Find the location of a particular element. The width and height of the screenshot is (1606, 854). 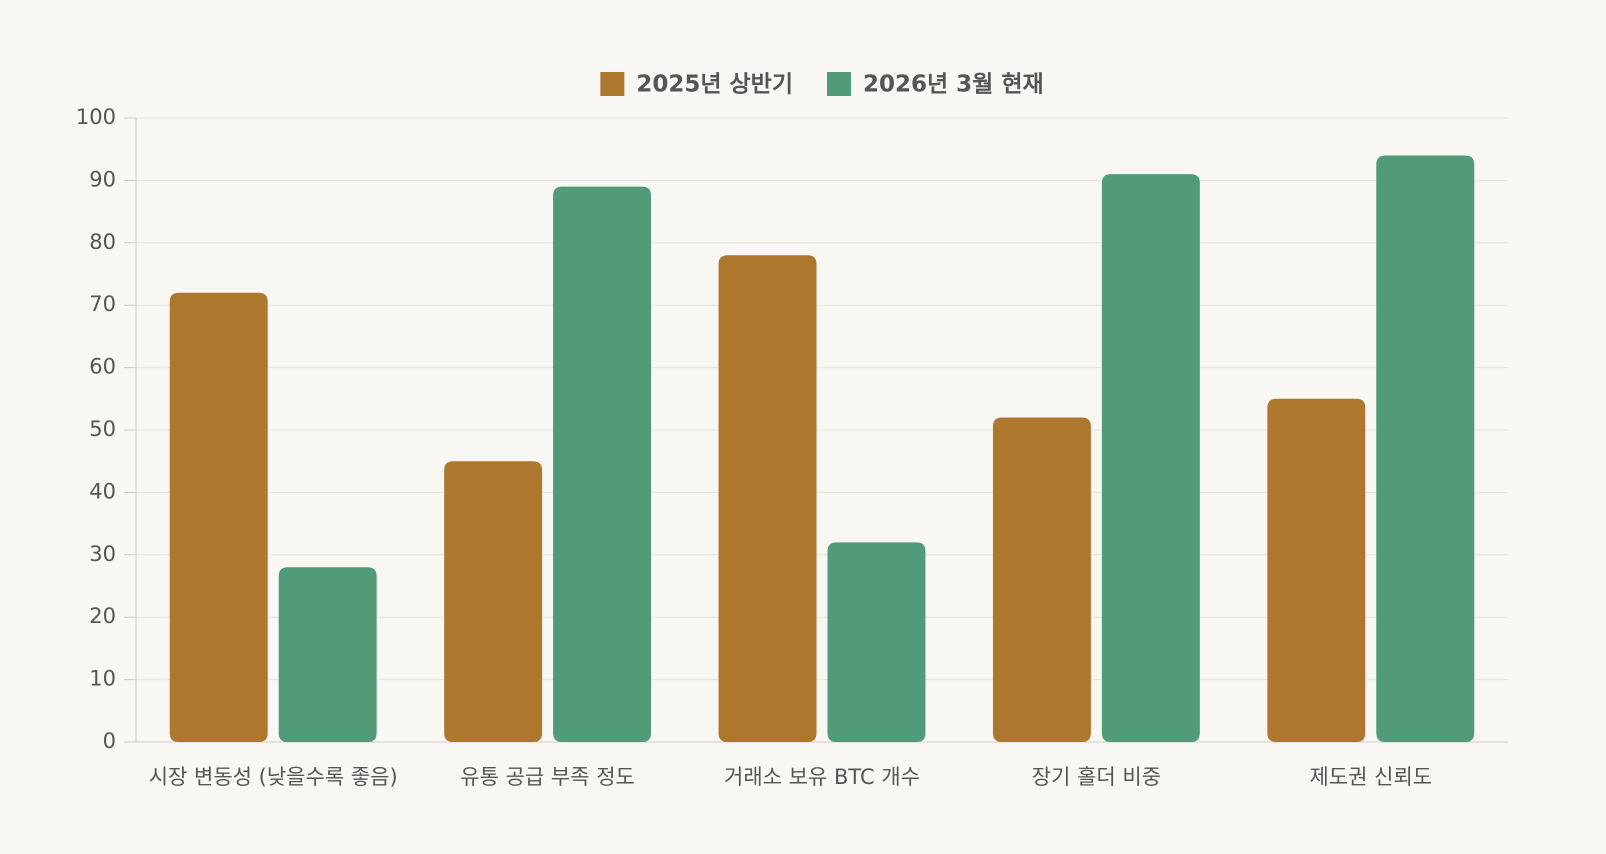

y-tick-label: 20 is located at coordinates (102, 616).